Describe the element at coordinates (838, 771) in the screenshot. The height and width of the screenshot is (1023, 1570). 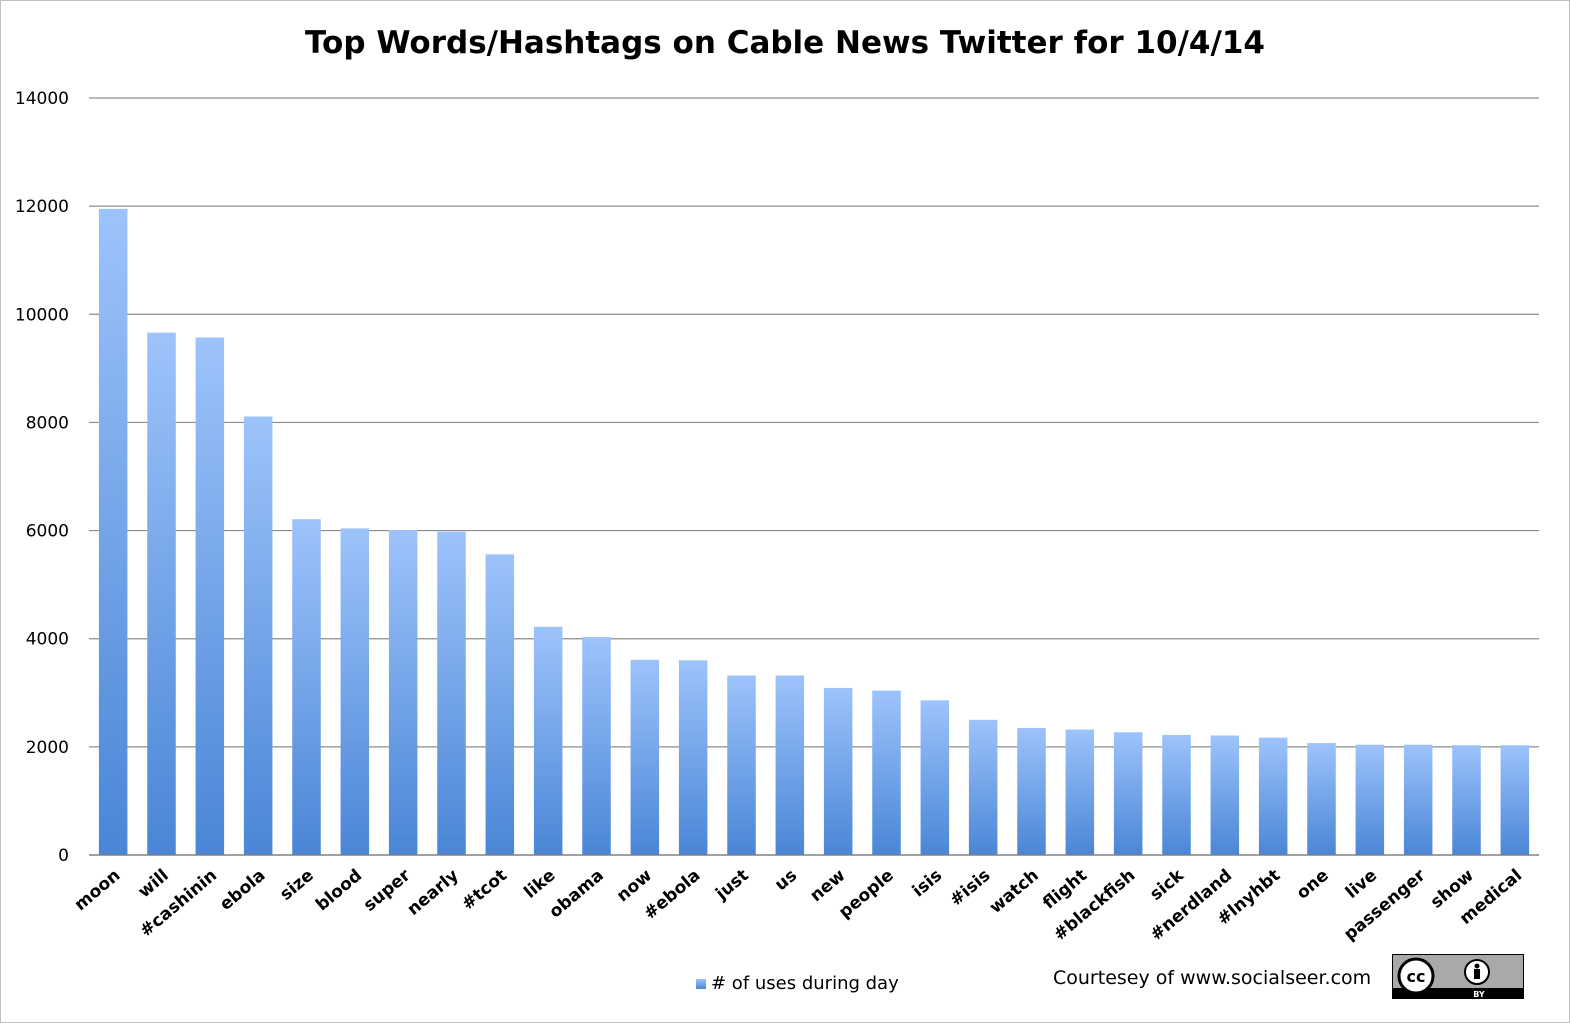
I see `bar-new` at that location.